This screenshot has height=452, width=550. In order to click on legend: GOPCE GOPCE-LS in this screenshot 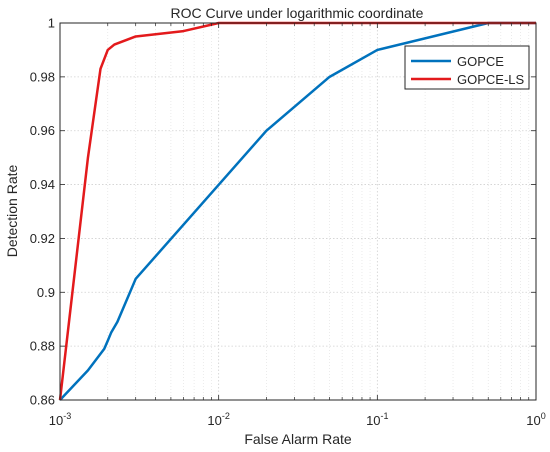, I will do `click(467, 67)`.